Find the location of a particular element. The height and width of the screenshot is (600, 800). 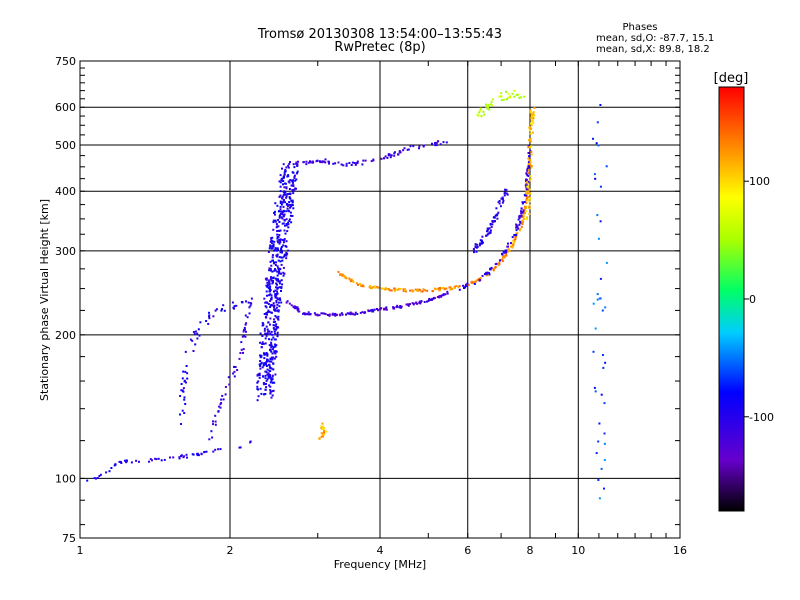

x-tick-label: 1 is located at coordinates (80, 550).